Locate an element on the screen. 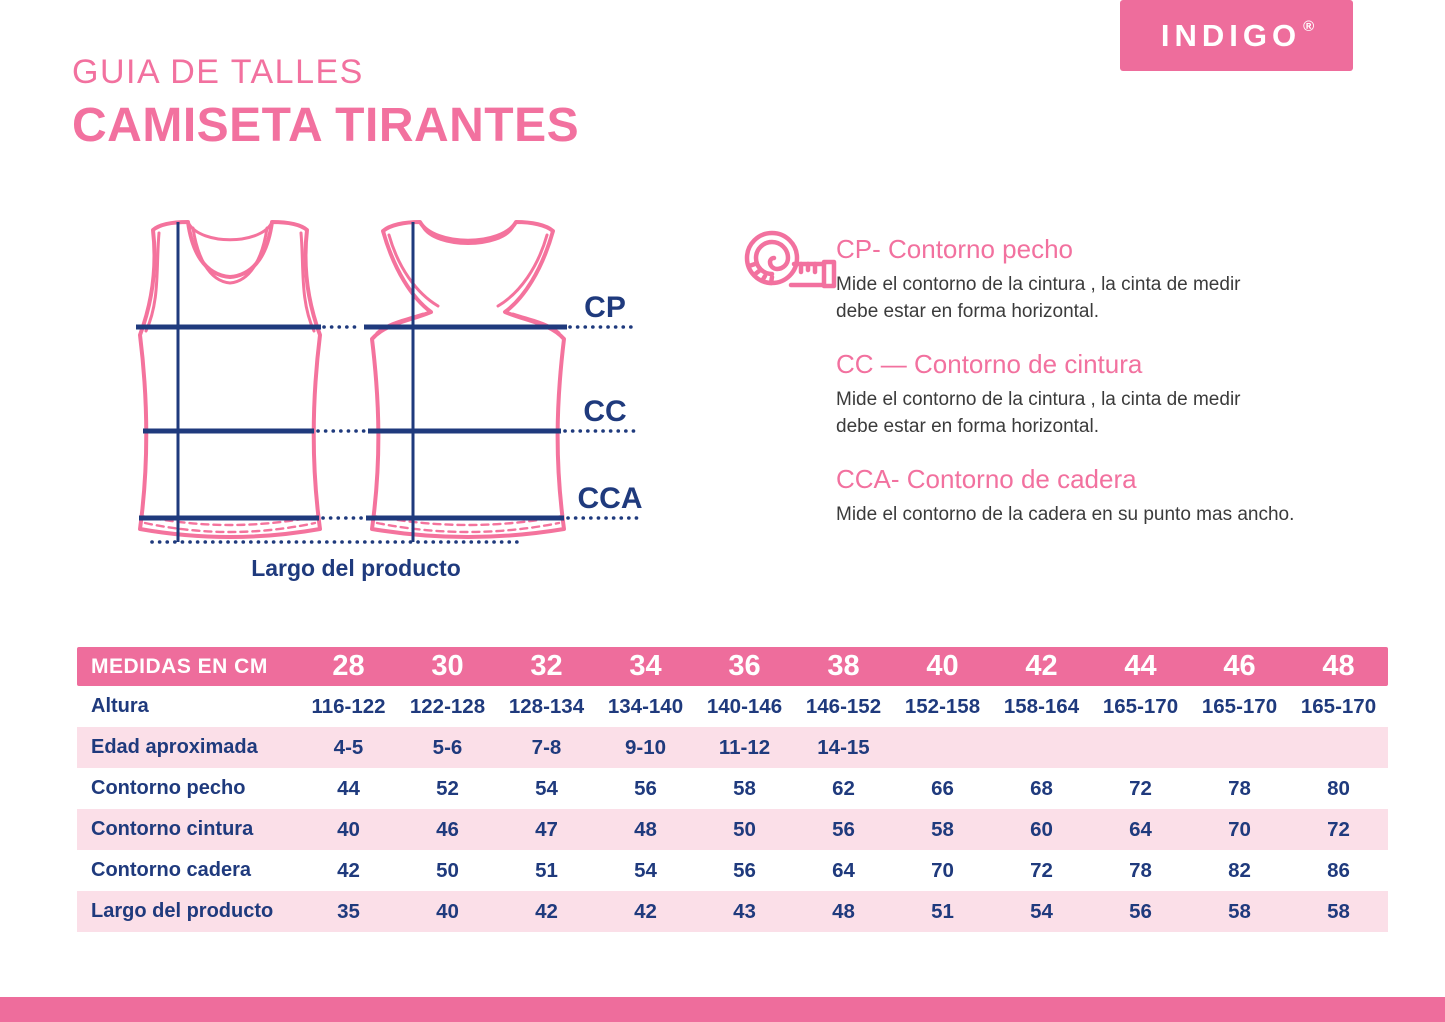 The image size is (1445, 1022). page-subtitle: GUIA DE TALLES is located at coordinates (218, 72).